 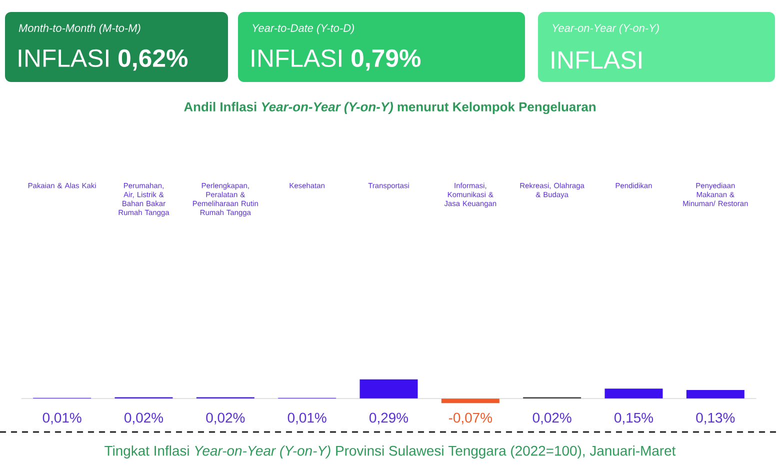 I want to click on data-label: 0,29%, so click(x=389, y=418).